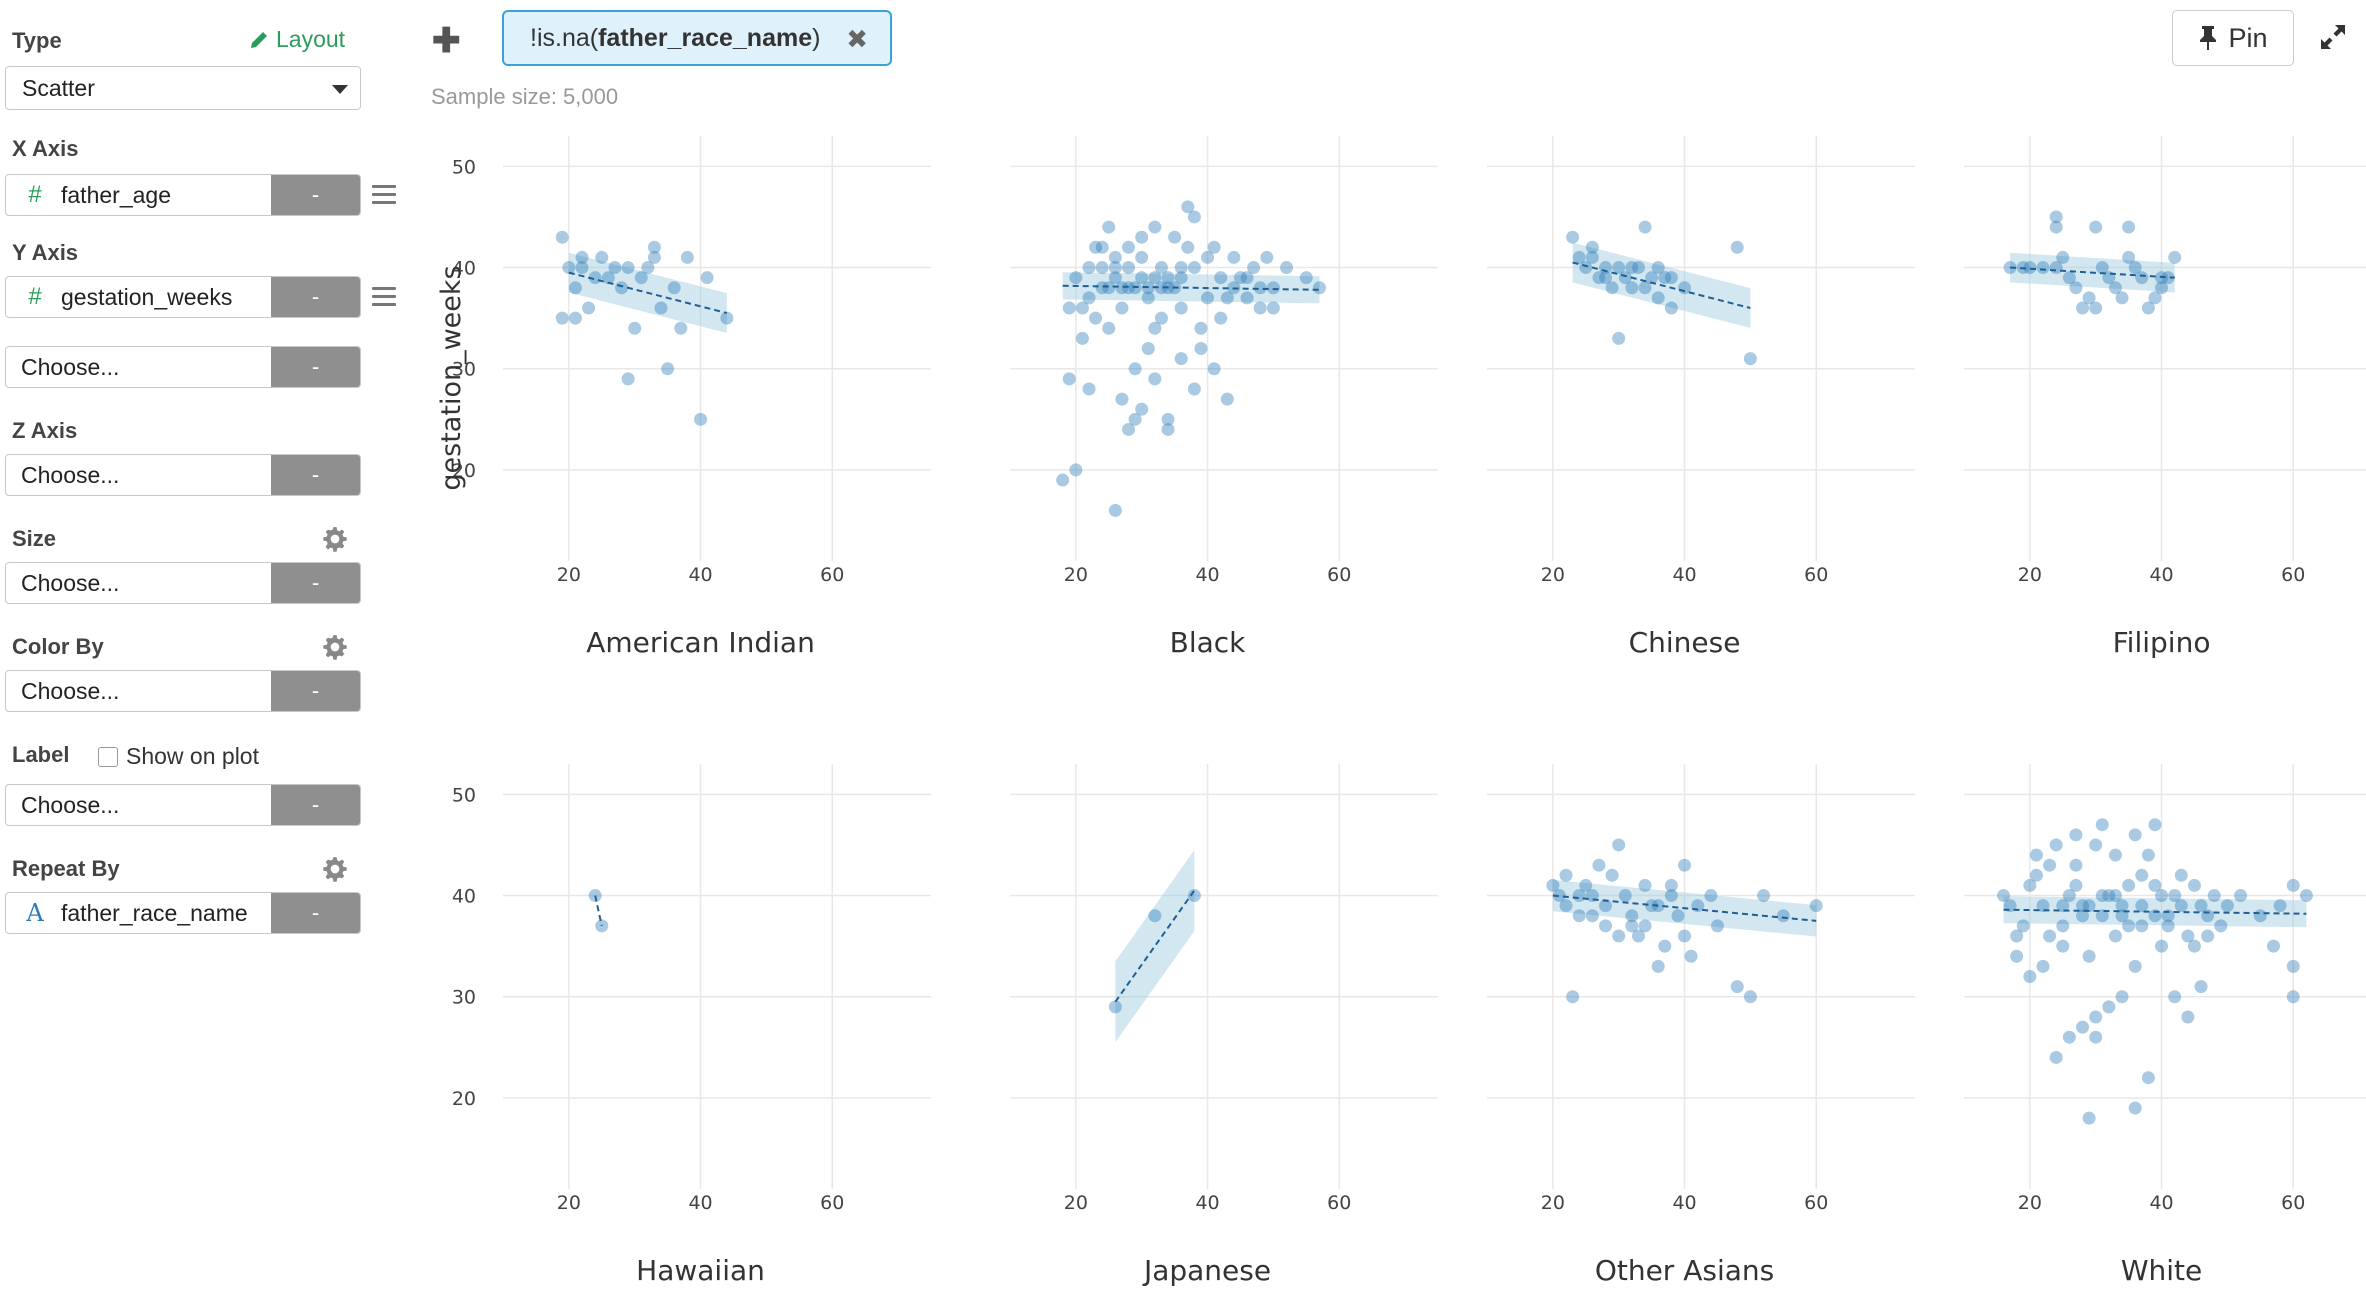  What do you see at coordinates (315, 195) in the screenshot?
I see `x-axis-function-button: -` at bounding box center [315, 195].